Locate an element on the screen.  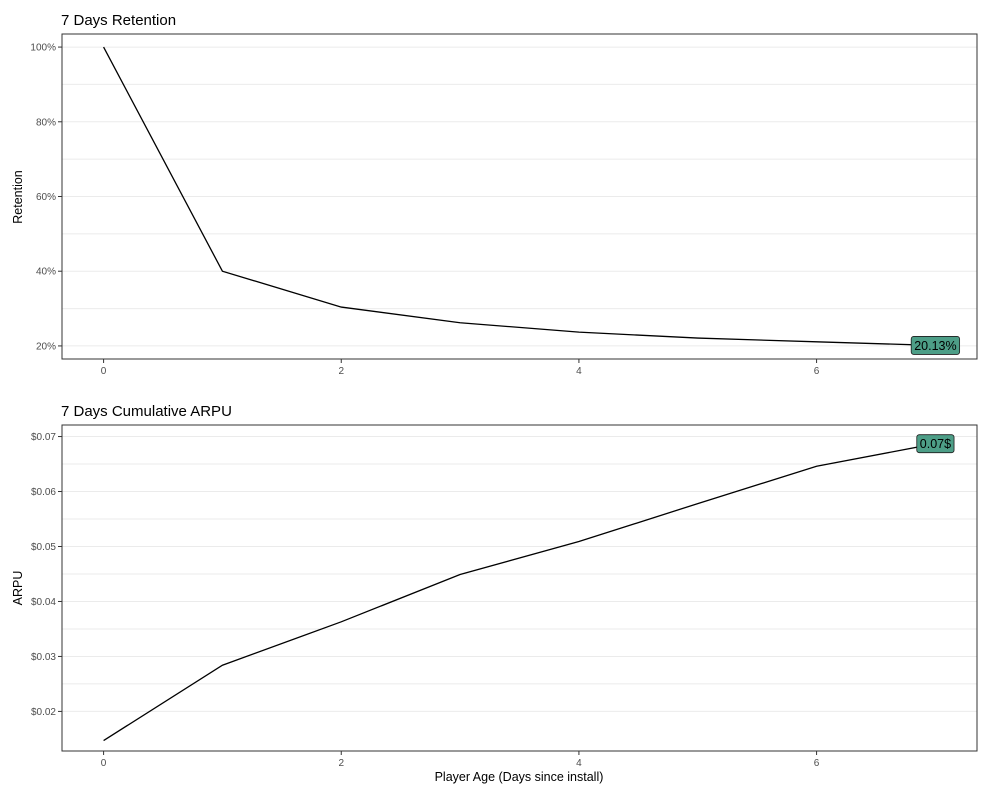
retention-end-label-box is located at coordinates (935, 345).